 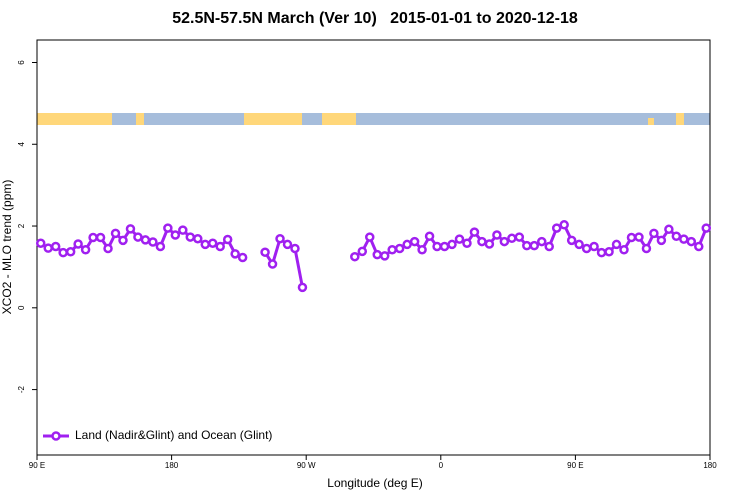 I want to click on x-tick-label: 90 W, so click(x=306, y=465).